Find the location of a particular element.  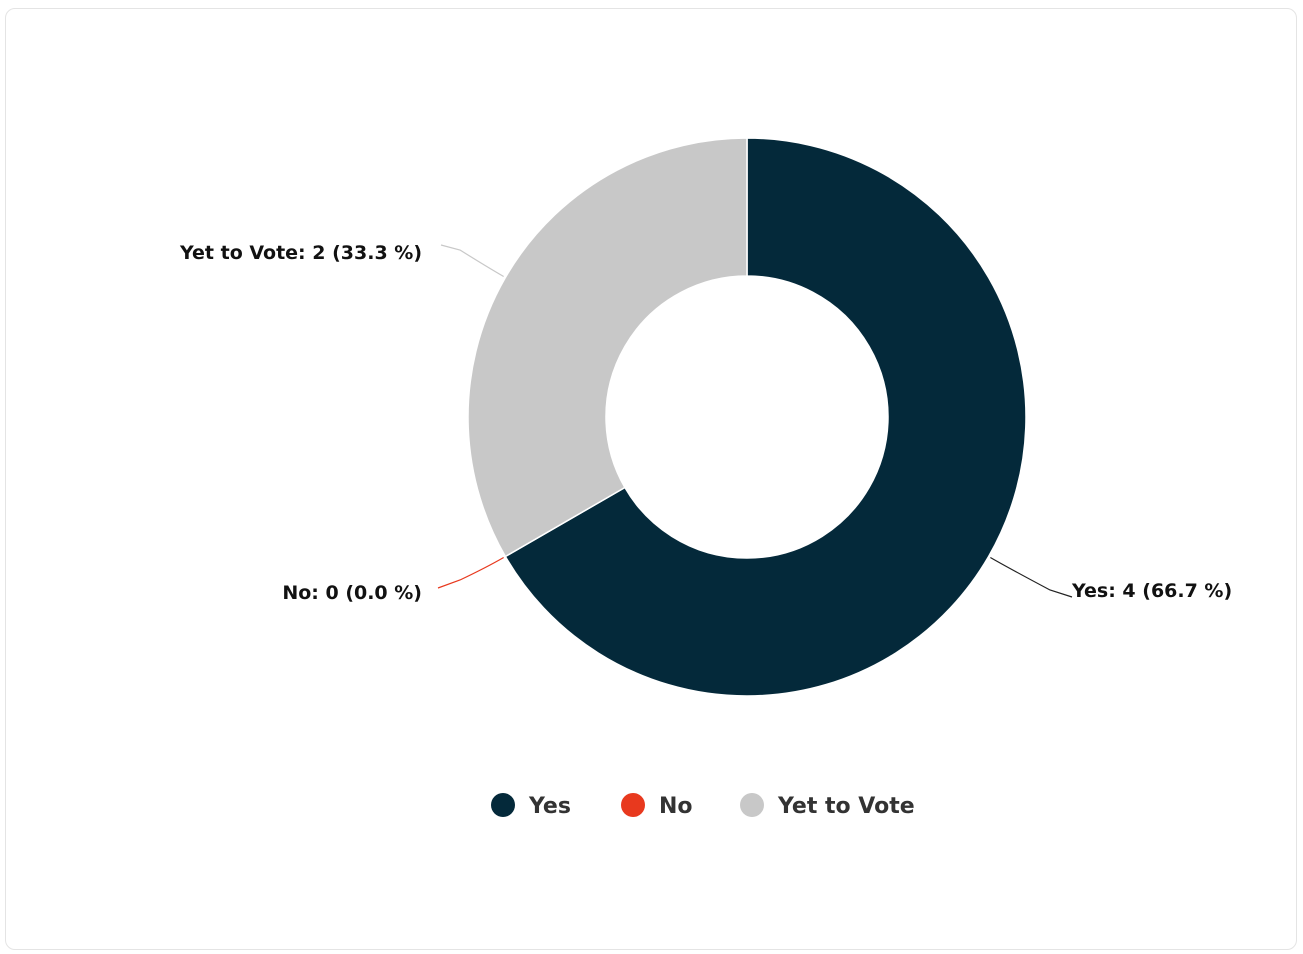

legend-label-yet-to-vote: Yet to Vote is located at coordinates (846, 806).